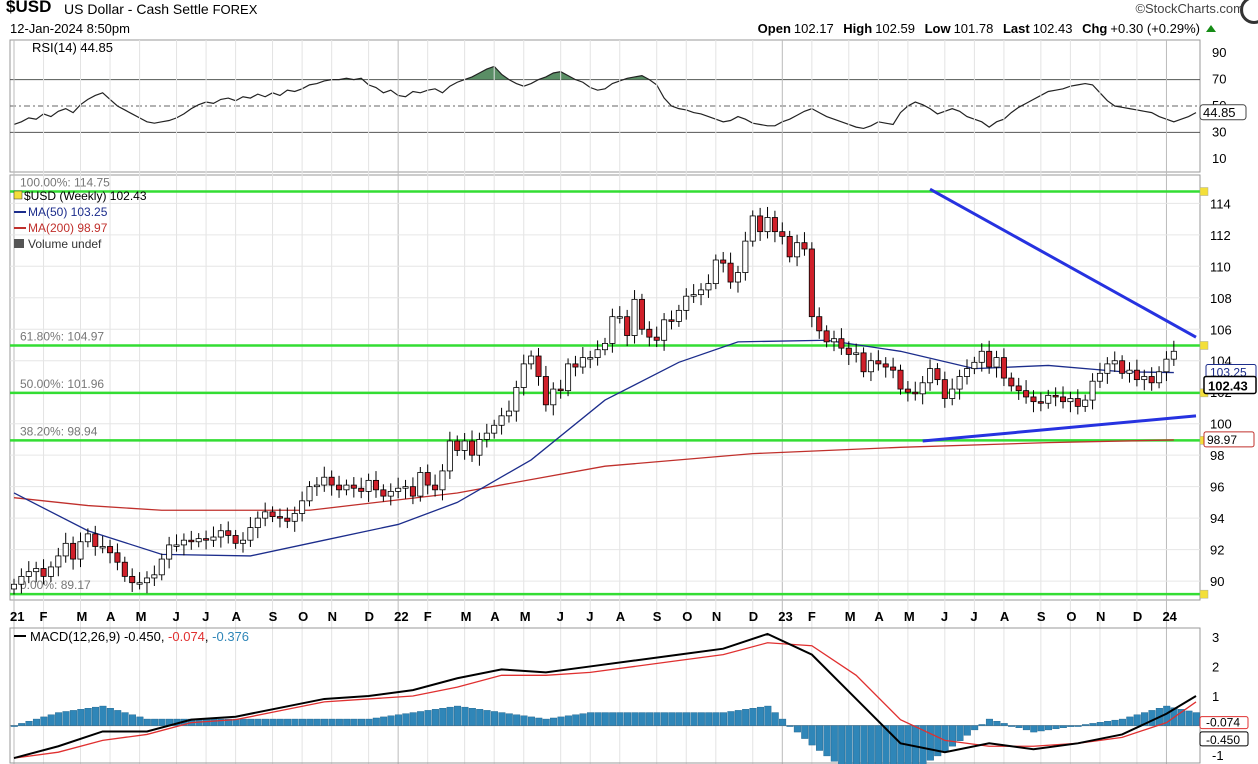 The width and height of the screenshot is (1258, 764). What do you see at coordinates (1221, 424) in the screenshot?
I see `y-tick-label: 100` at bounding box center [1221, 424].